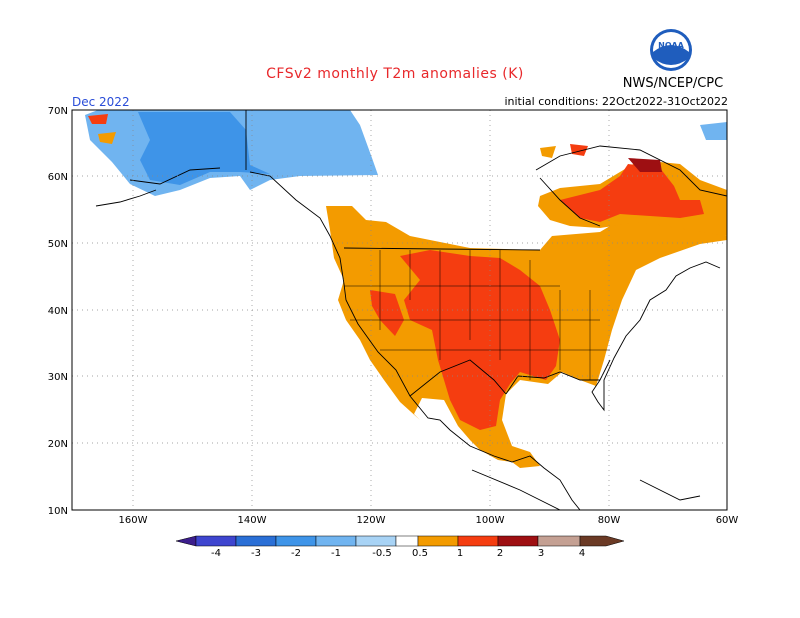 Image resolution: width=800 pixels, height=618 pixels. I want to click on legend-label: -4, so click(216, 553).